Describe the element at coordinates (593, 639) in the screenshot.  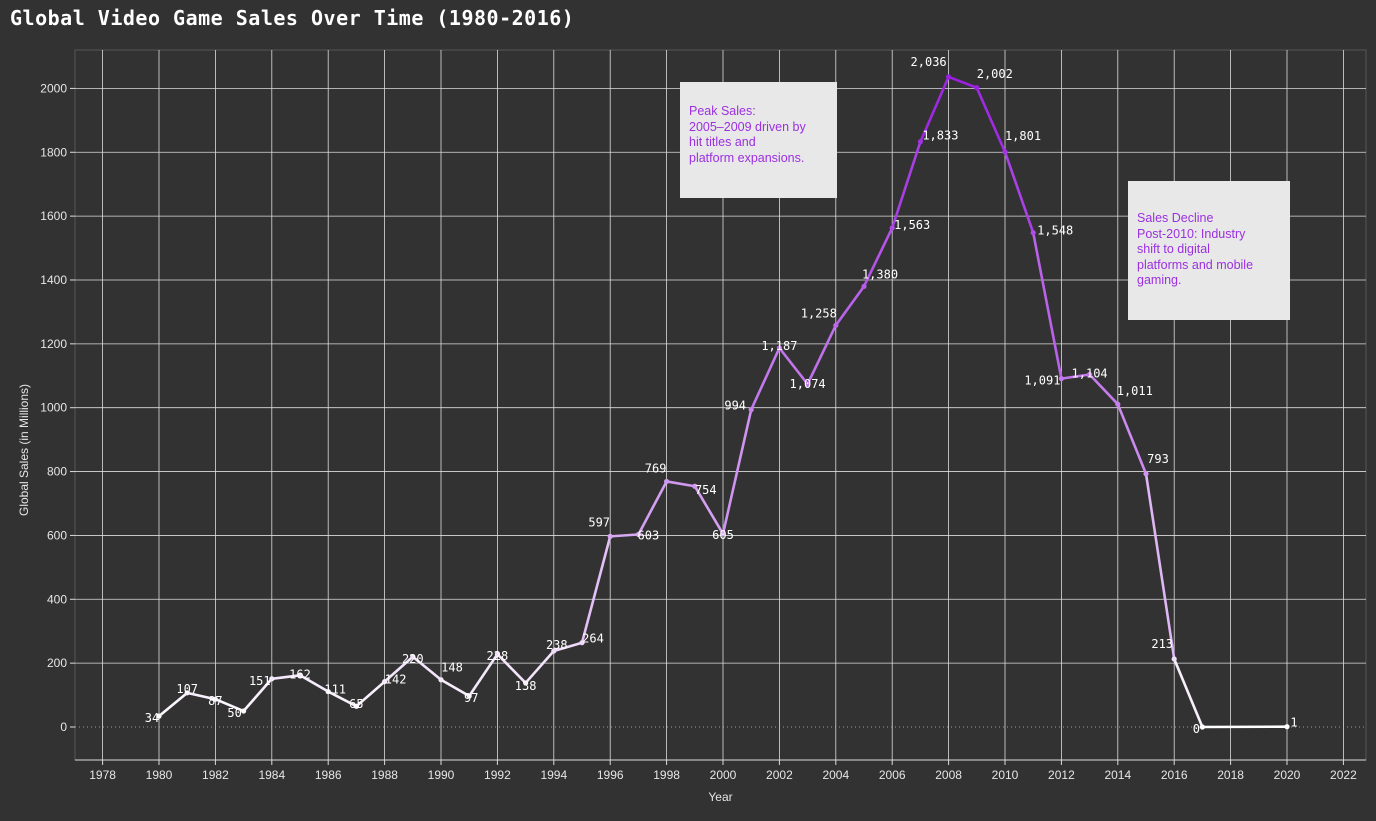
I see `data-label: 264` at that location.